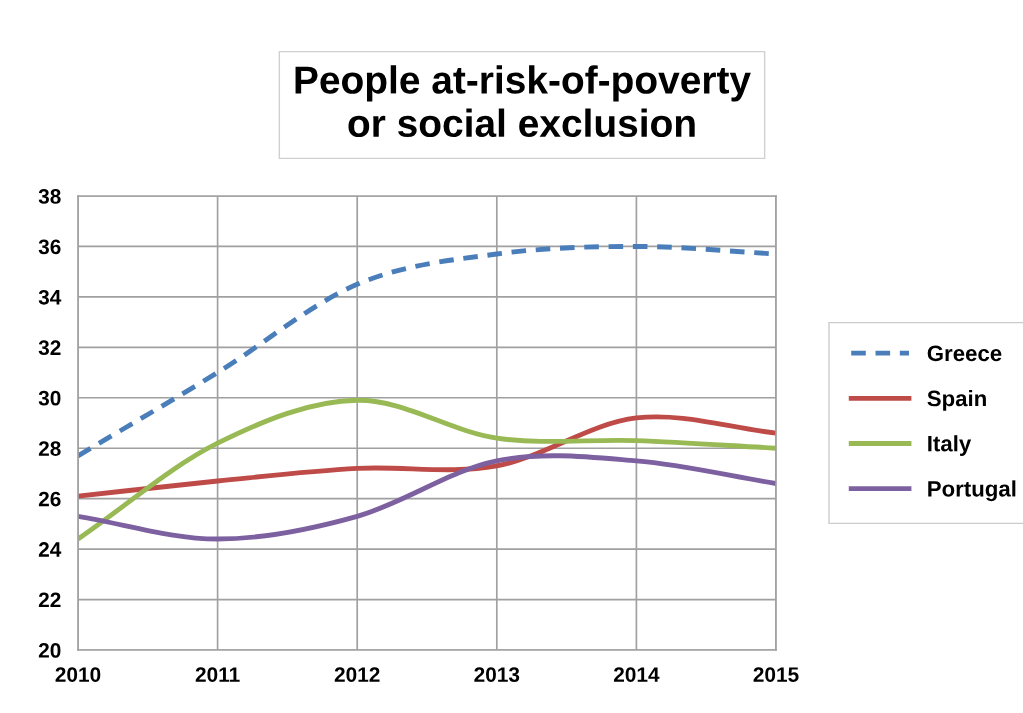 The image size is (1023, 713). I want to click on y-tick-label: 26, so click(49, 499).